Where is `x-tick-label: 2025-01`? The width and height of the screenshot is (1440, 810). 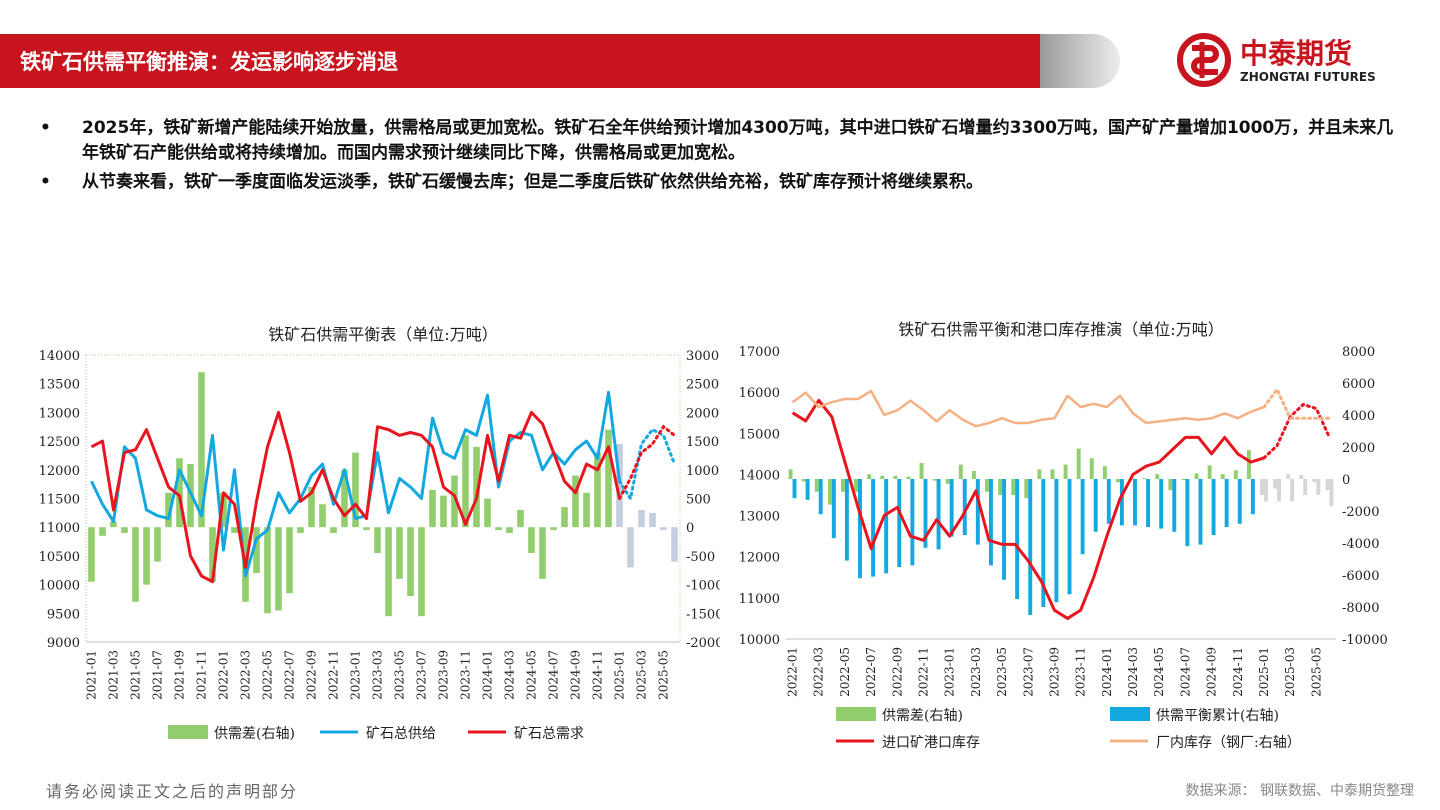 x-tick-label: 2025-01 is located at coordinates (620, 675).